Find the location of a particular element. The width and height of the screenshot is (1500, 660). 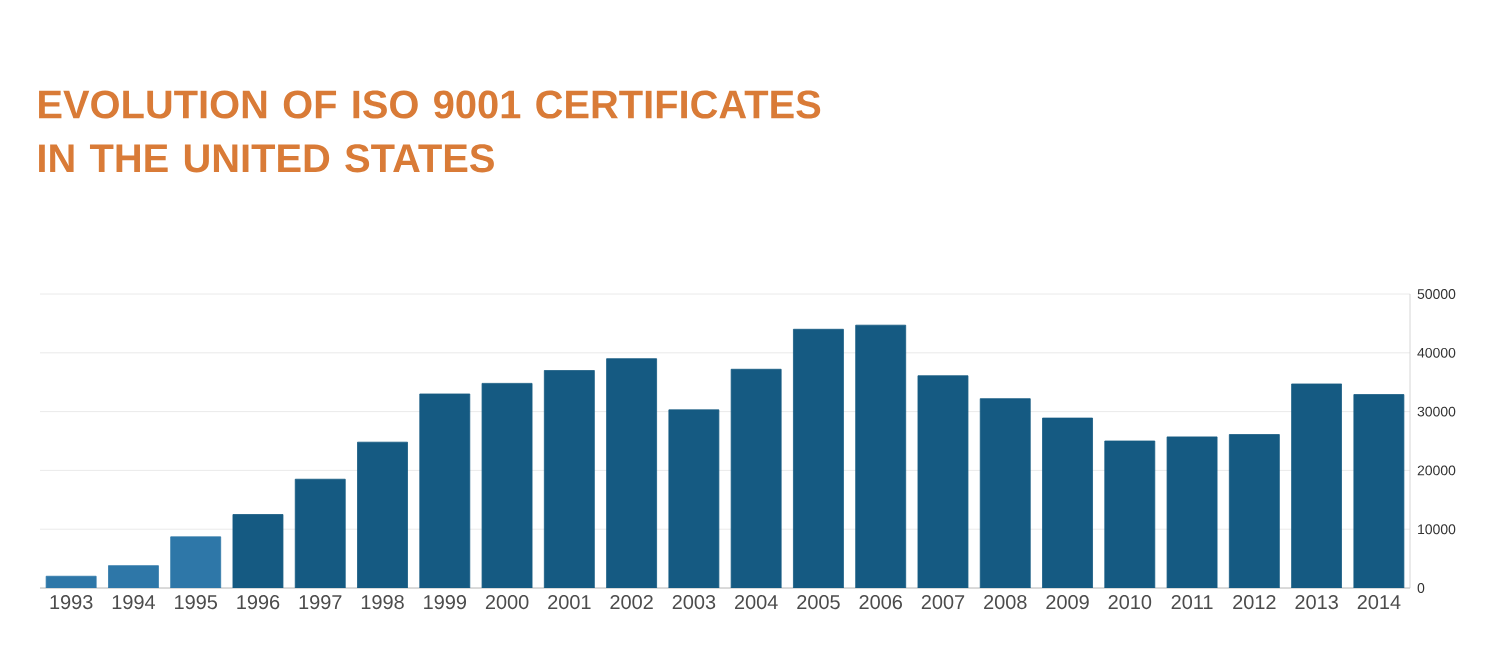

x-tick-label: 2010 is located at coordinates (1130, 602).